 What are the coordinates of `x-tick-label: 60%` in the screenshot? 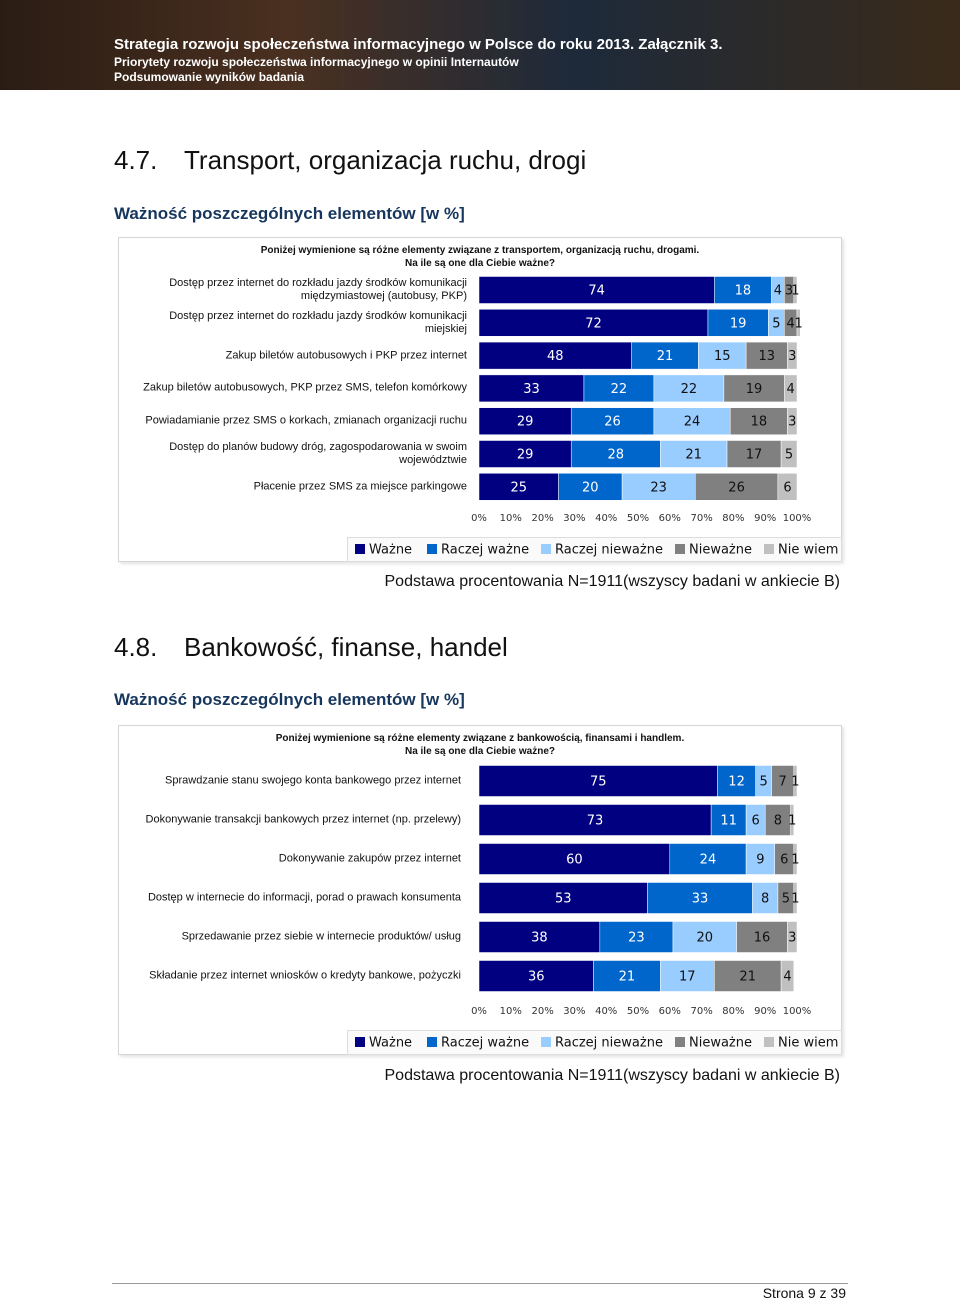 It's located at (670, 518).